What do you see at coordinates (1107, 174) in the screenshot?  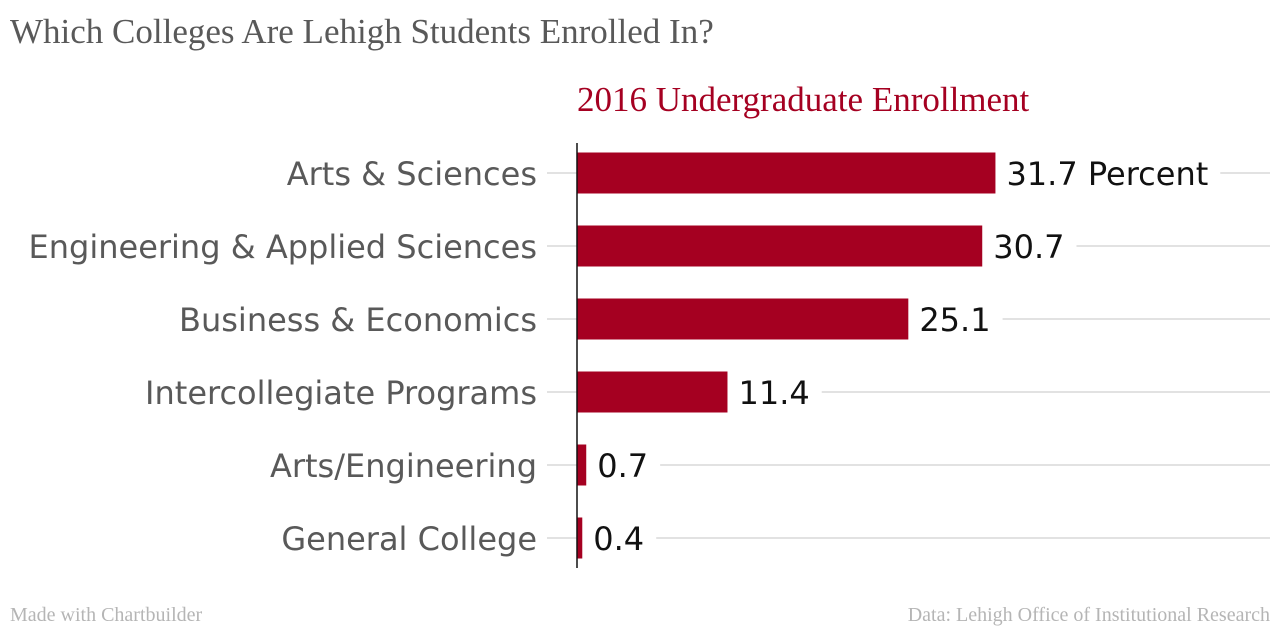 I see `value-label: 31.7 Percent` at bounding box center [1107, 174].